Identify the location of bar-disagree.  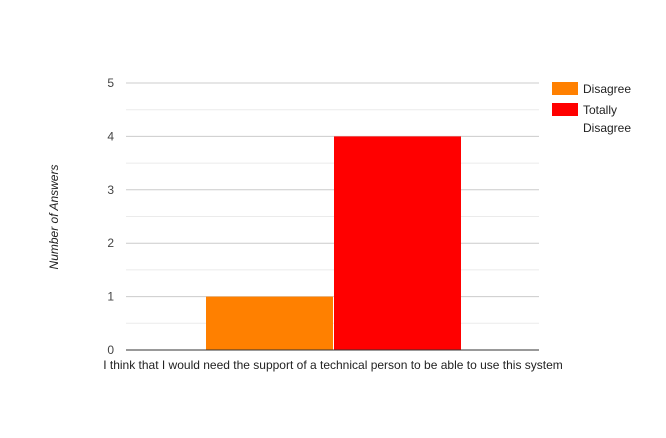
(269, 323).